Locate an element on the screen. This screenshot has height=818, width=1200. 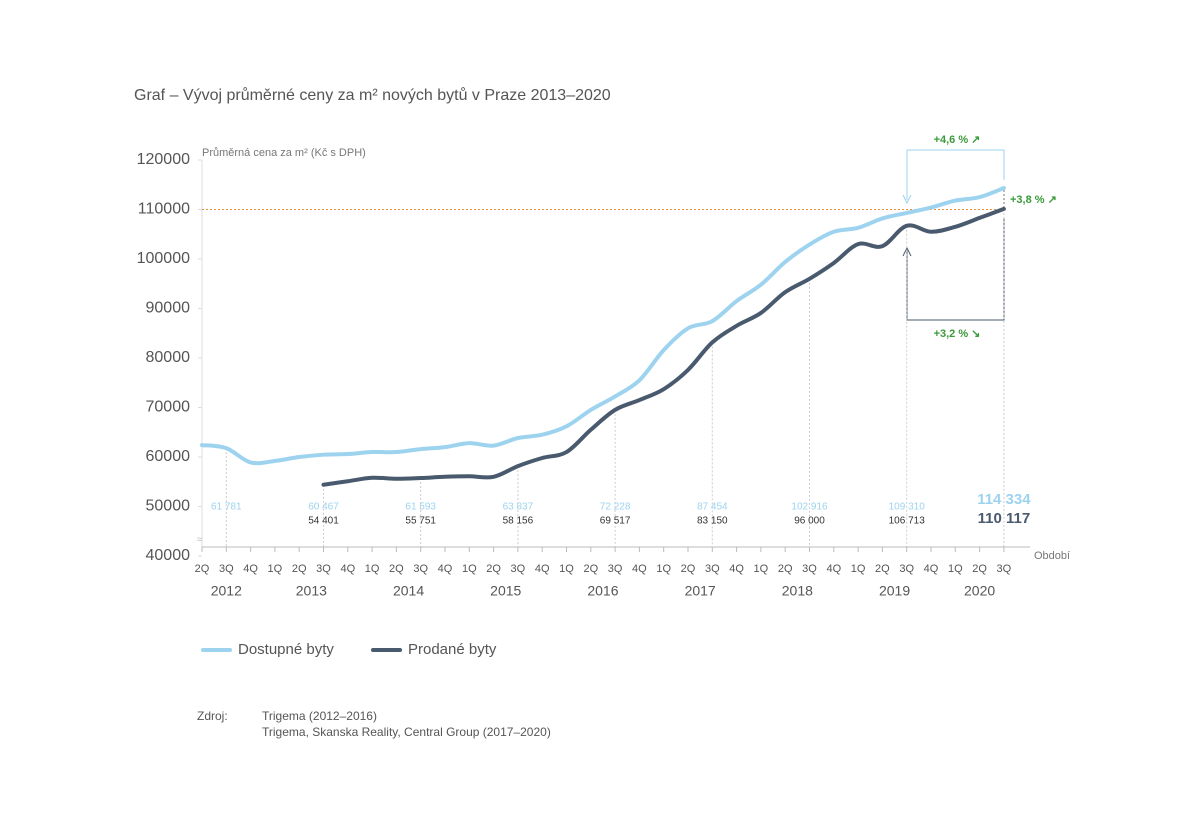
y-tick-label: 80000 is located at coordinates (168, 357).